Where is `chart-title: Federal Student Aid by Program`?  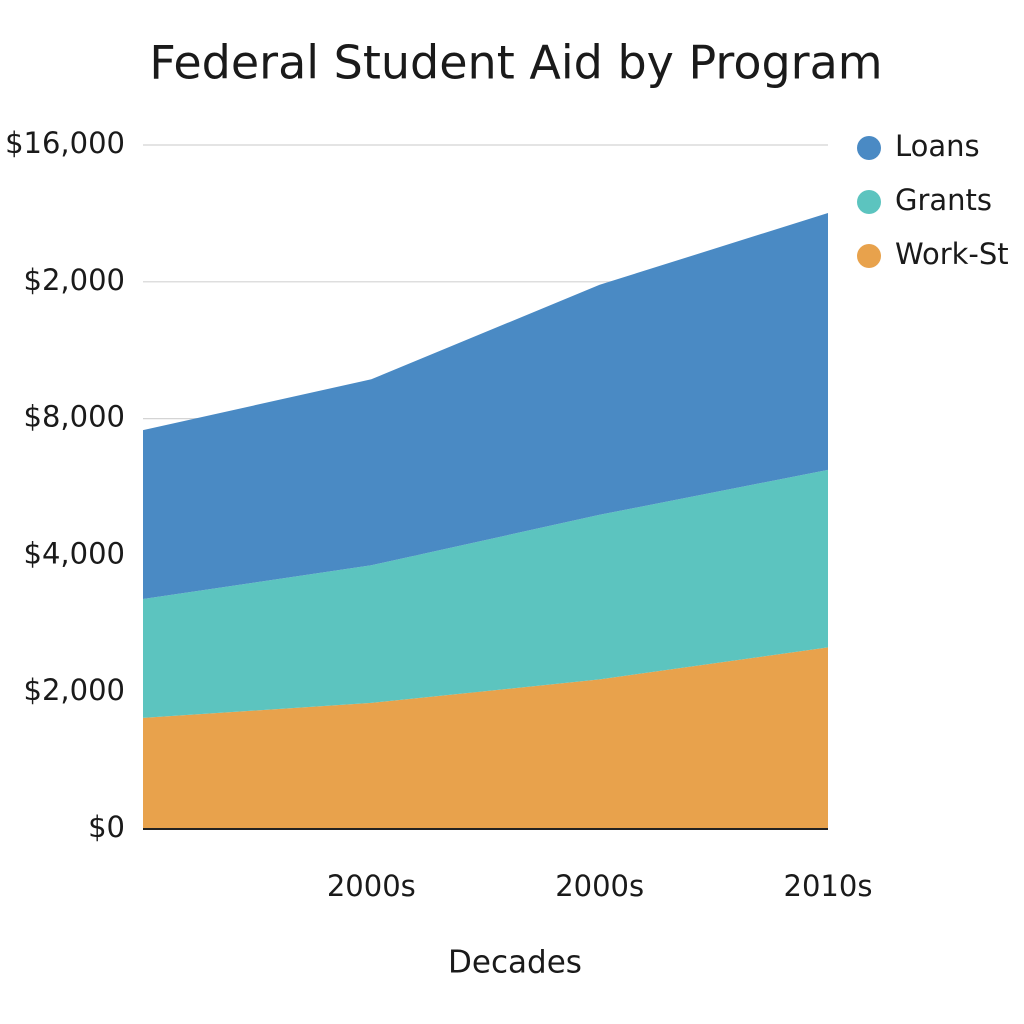 chart-title: Federal Student Aid by Program is located at coordinates (515, 63).